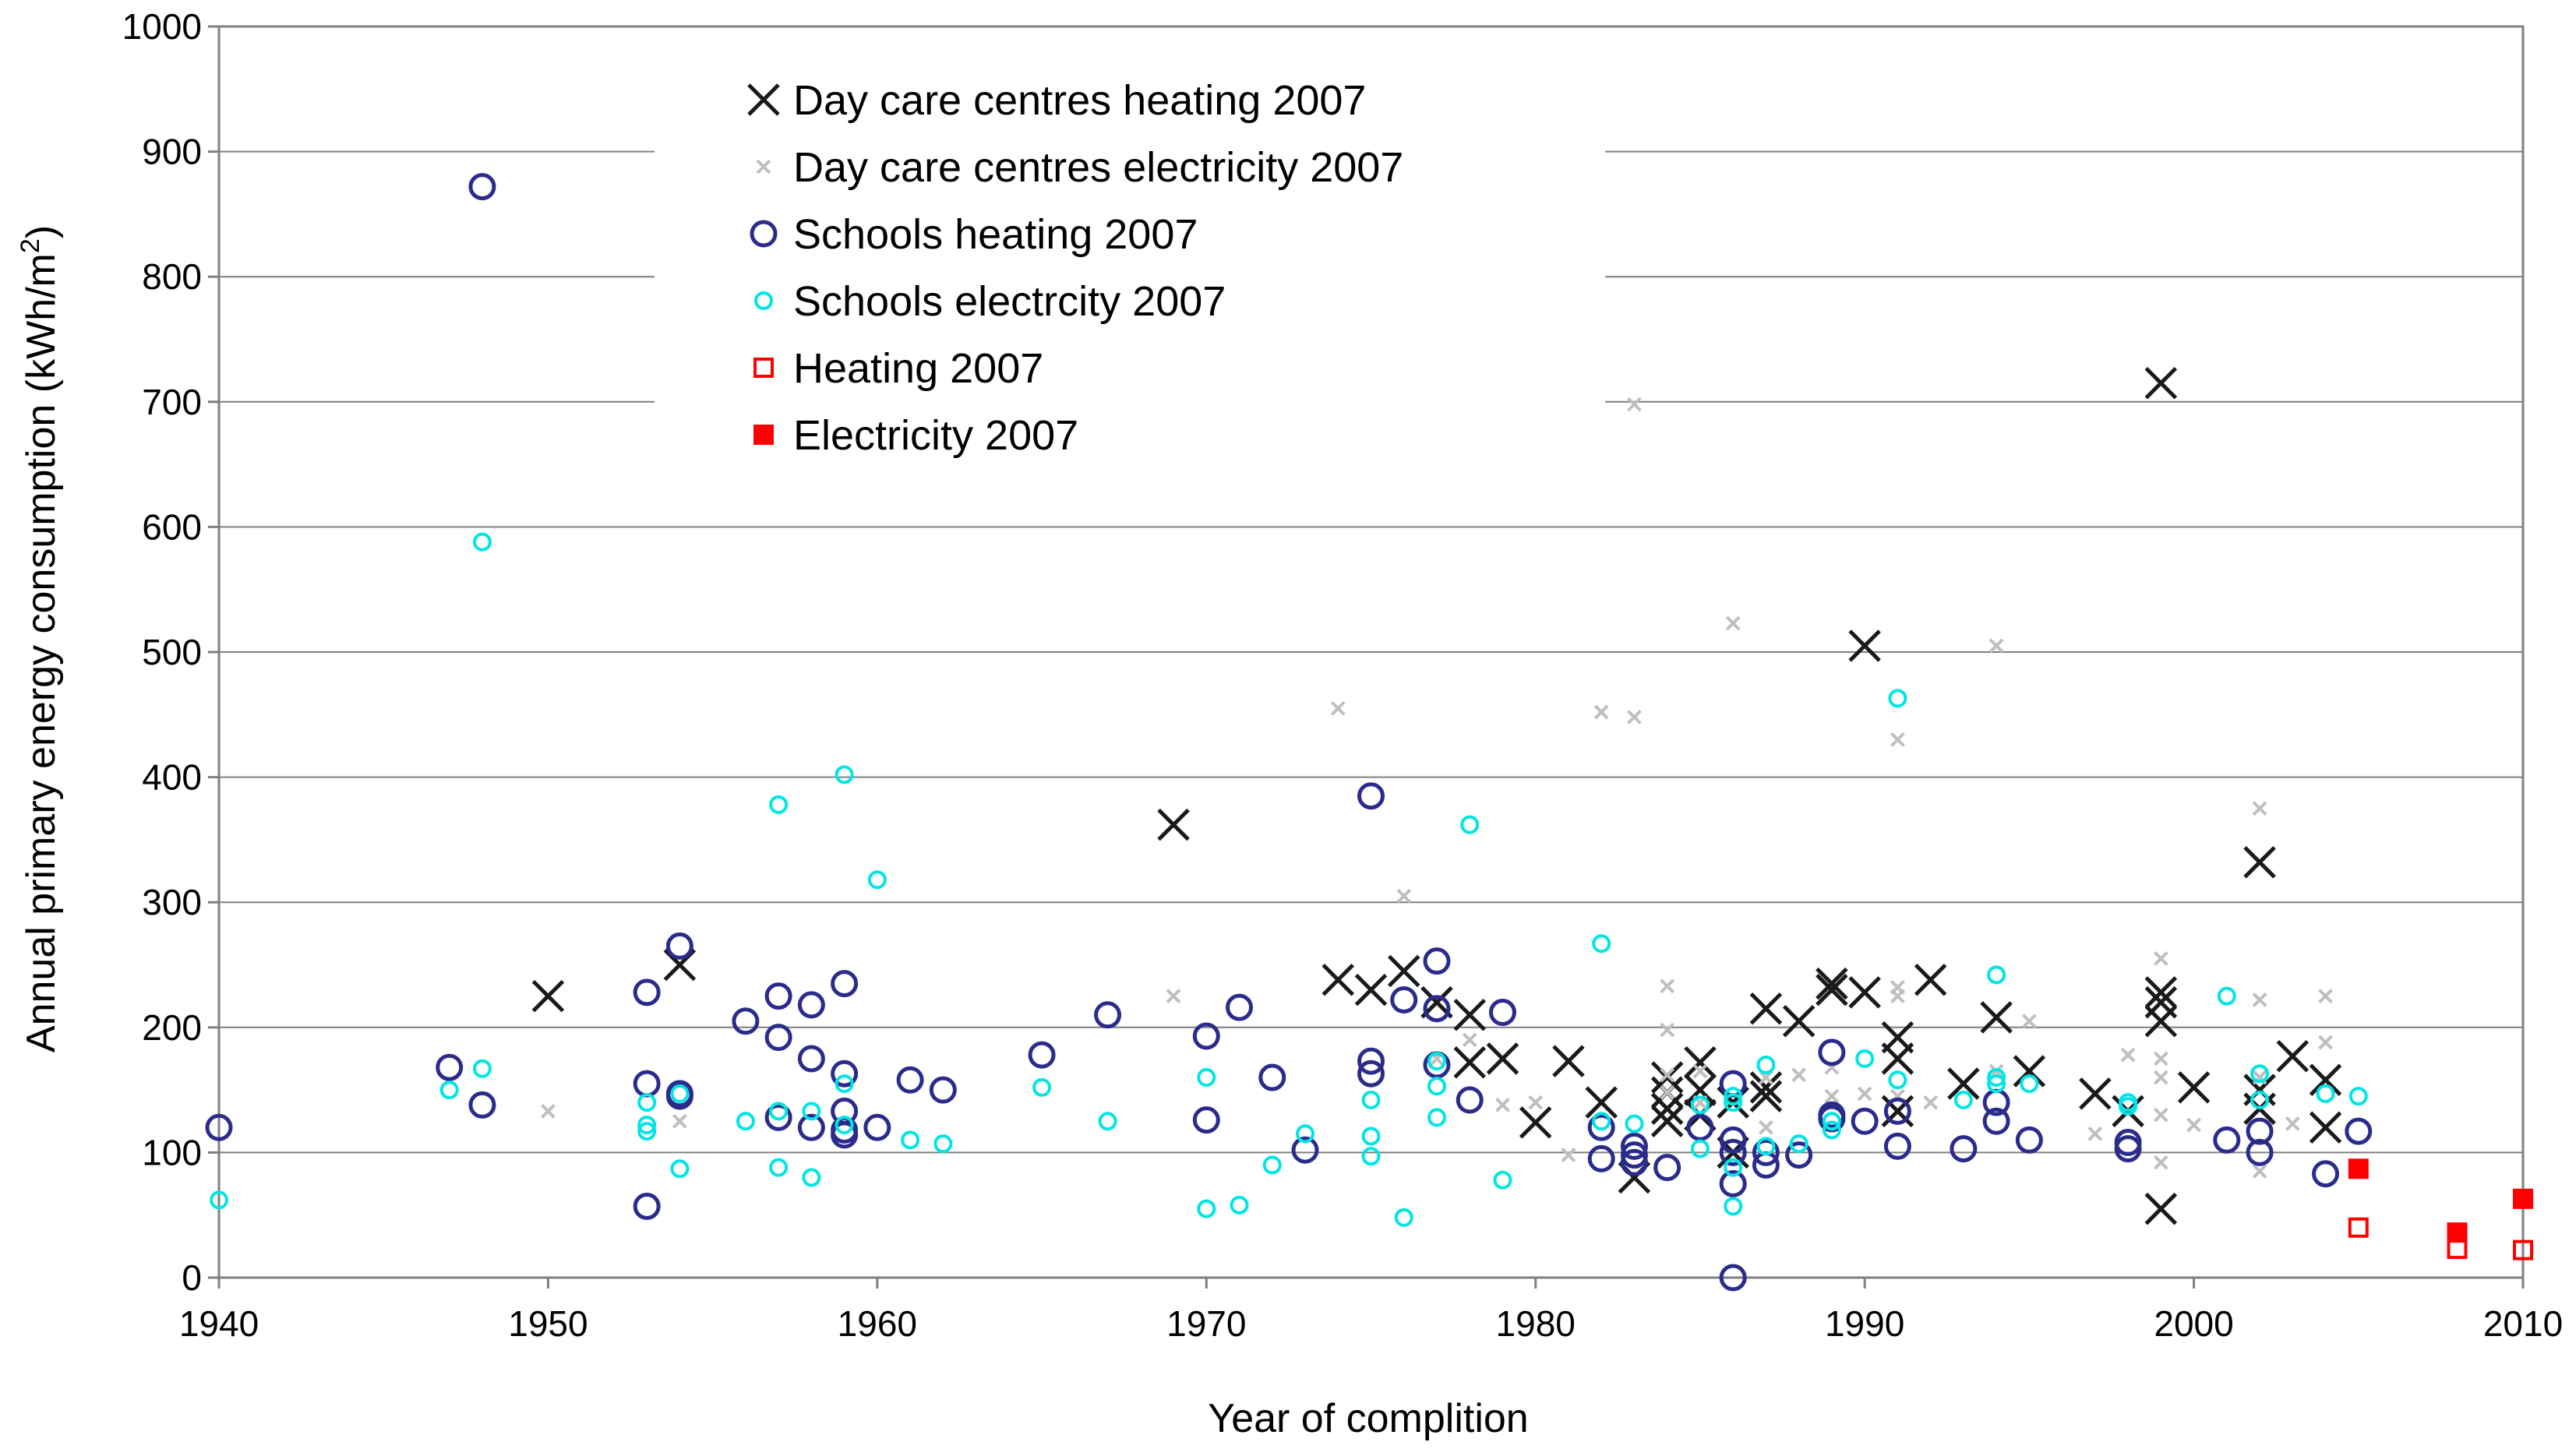  I want to click on legend-marker, so click(763, 167).